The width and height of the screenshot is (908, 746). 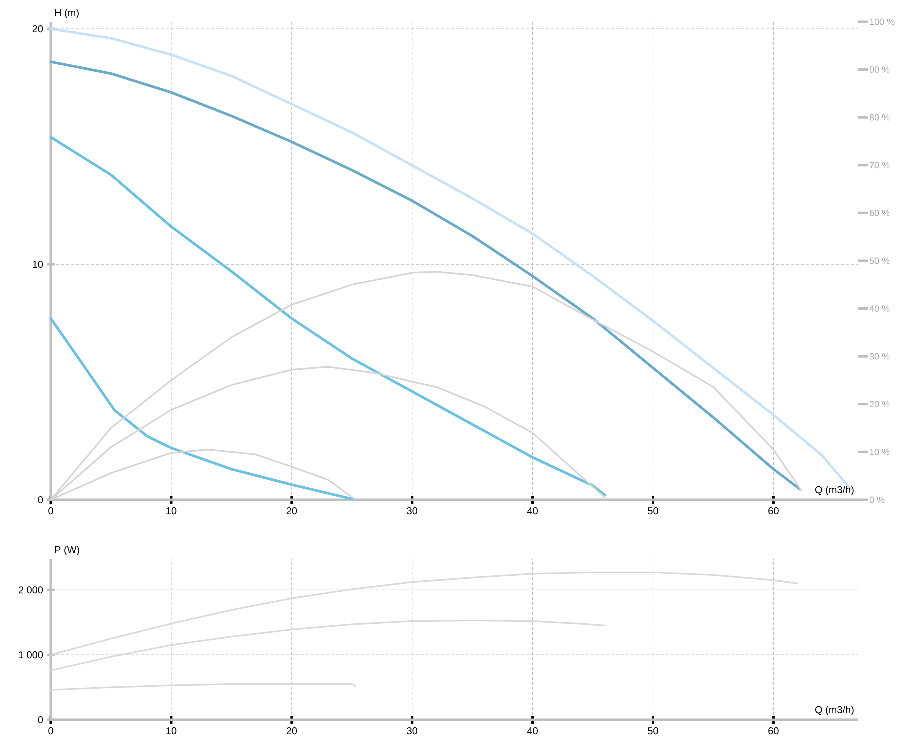 I want to click on y2-tick-label: 30 %, so click(x=880, y=356).